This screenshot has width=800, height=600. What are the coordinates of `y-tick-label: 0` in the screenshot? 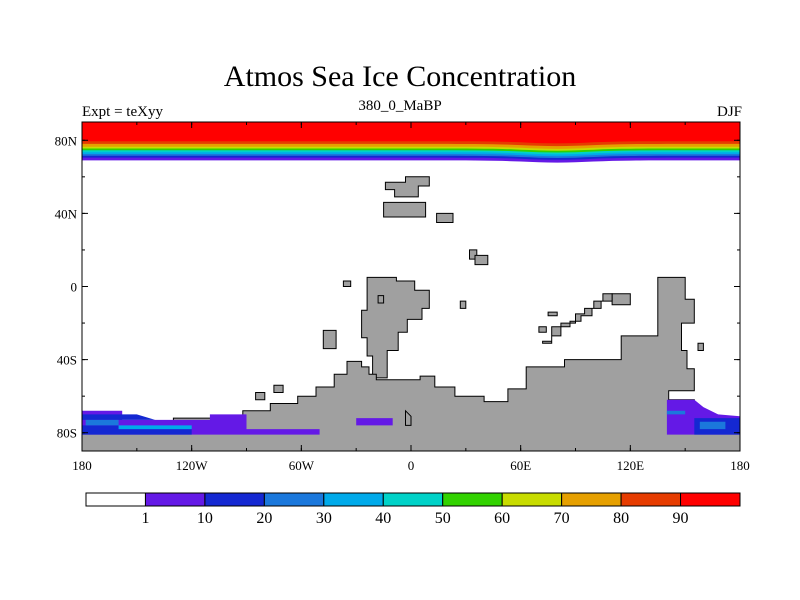 It's located at (74, 287).